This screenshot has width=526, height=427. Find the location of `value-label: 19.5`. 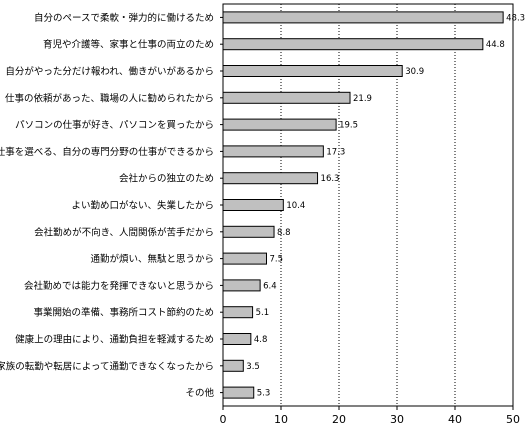

value-label: 19.5 is located at coordinates (348, 126).